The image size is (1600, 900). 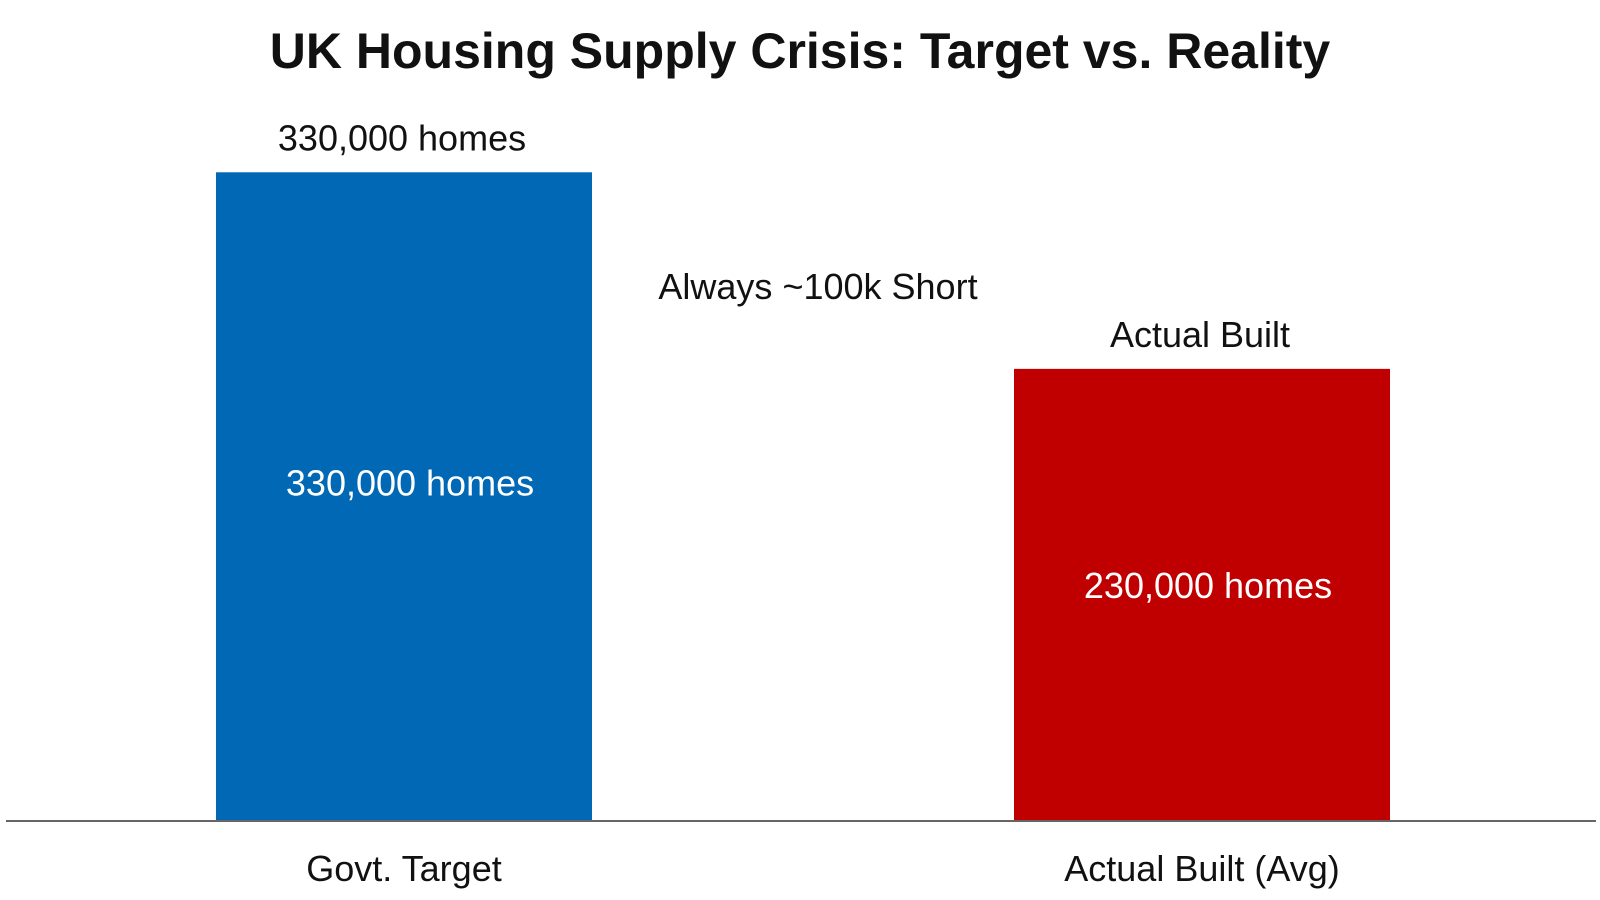 I want to click on bar-value-label-govt-target: 330,000 homes, so click(x=410, y=483).